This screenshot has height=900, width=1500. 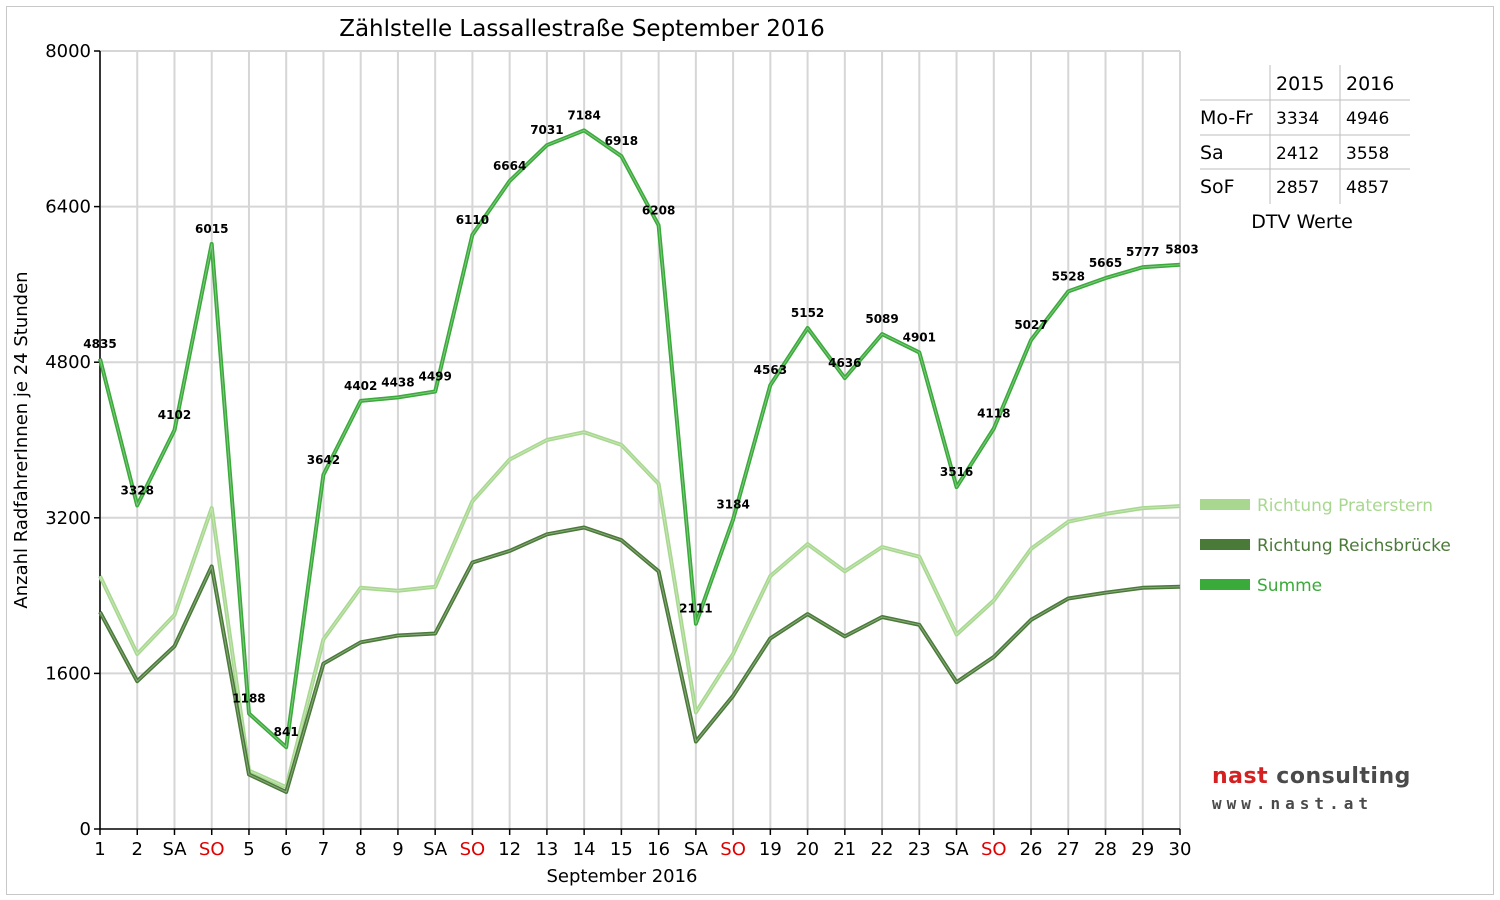 What do you see at coordinates (68, 362) in the screenshot?
I see `y-tick-label: 4800` at bounding box center [68, 362].